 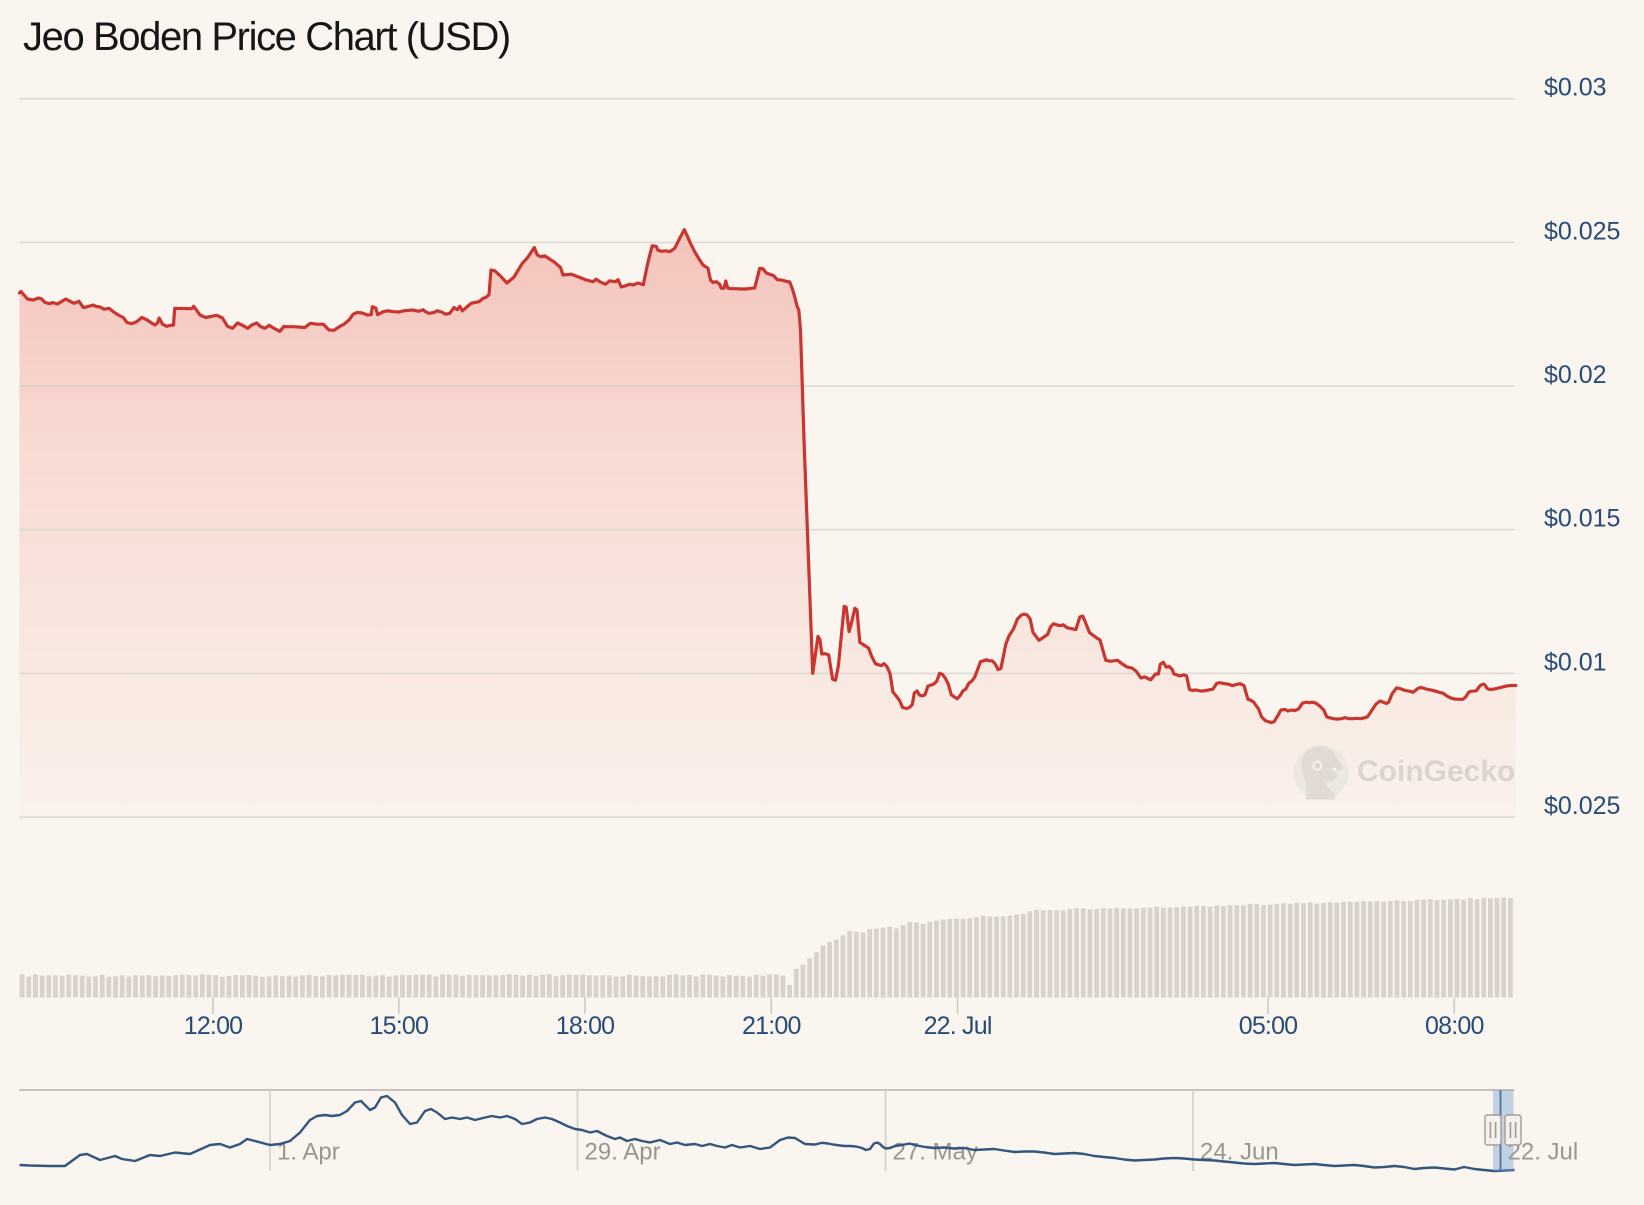 I want to click on svg-text: 18:00, so click(x=585, y=1026).